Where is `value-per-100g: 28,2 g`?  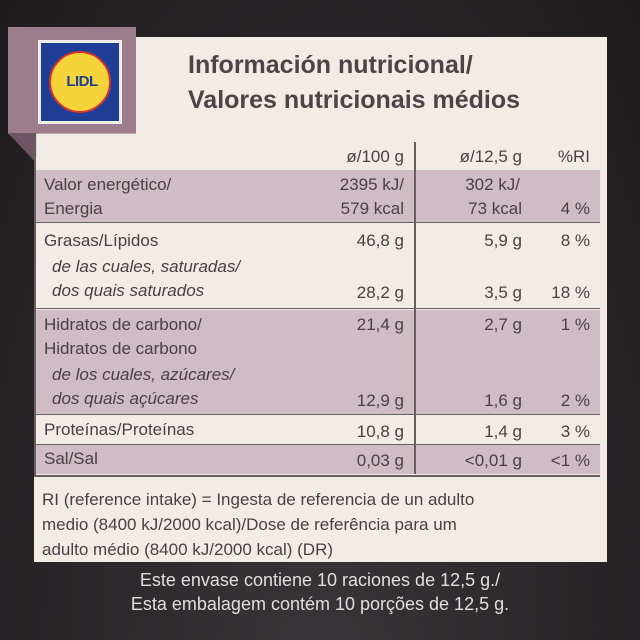
value-per-100g: 28,2 g is located at coordinates (380, 292).